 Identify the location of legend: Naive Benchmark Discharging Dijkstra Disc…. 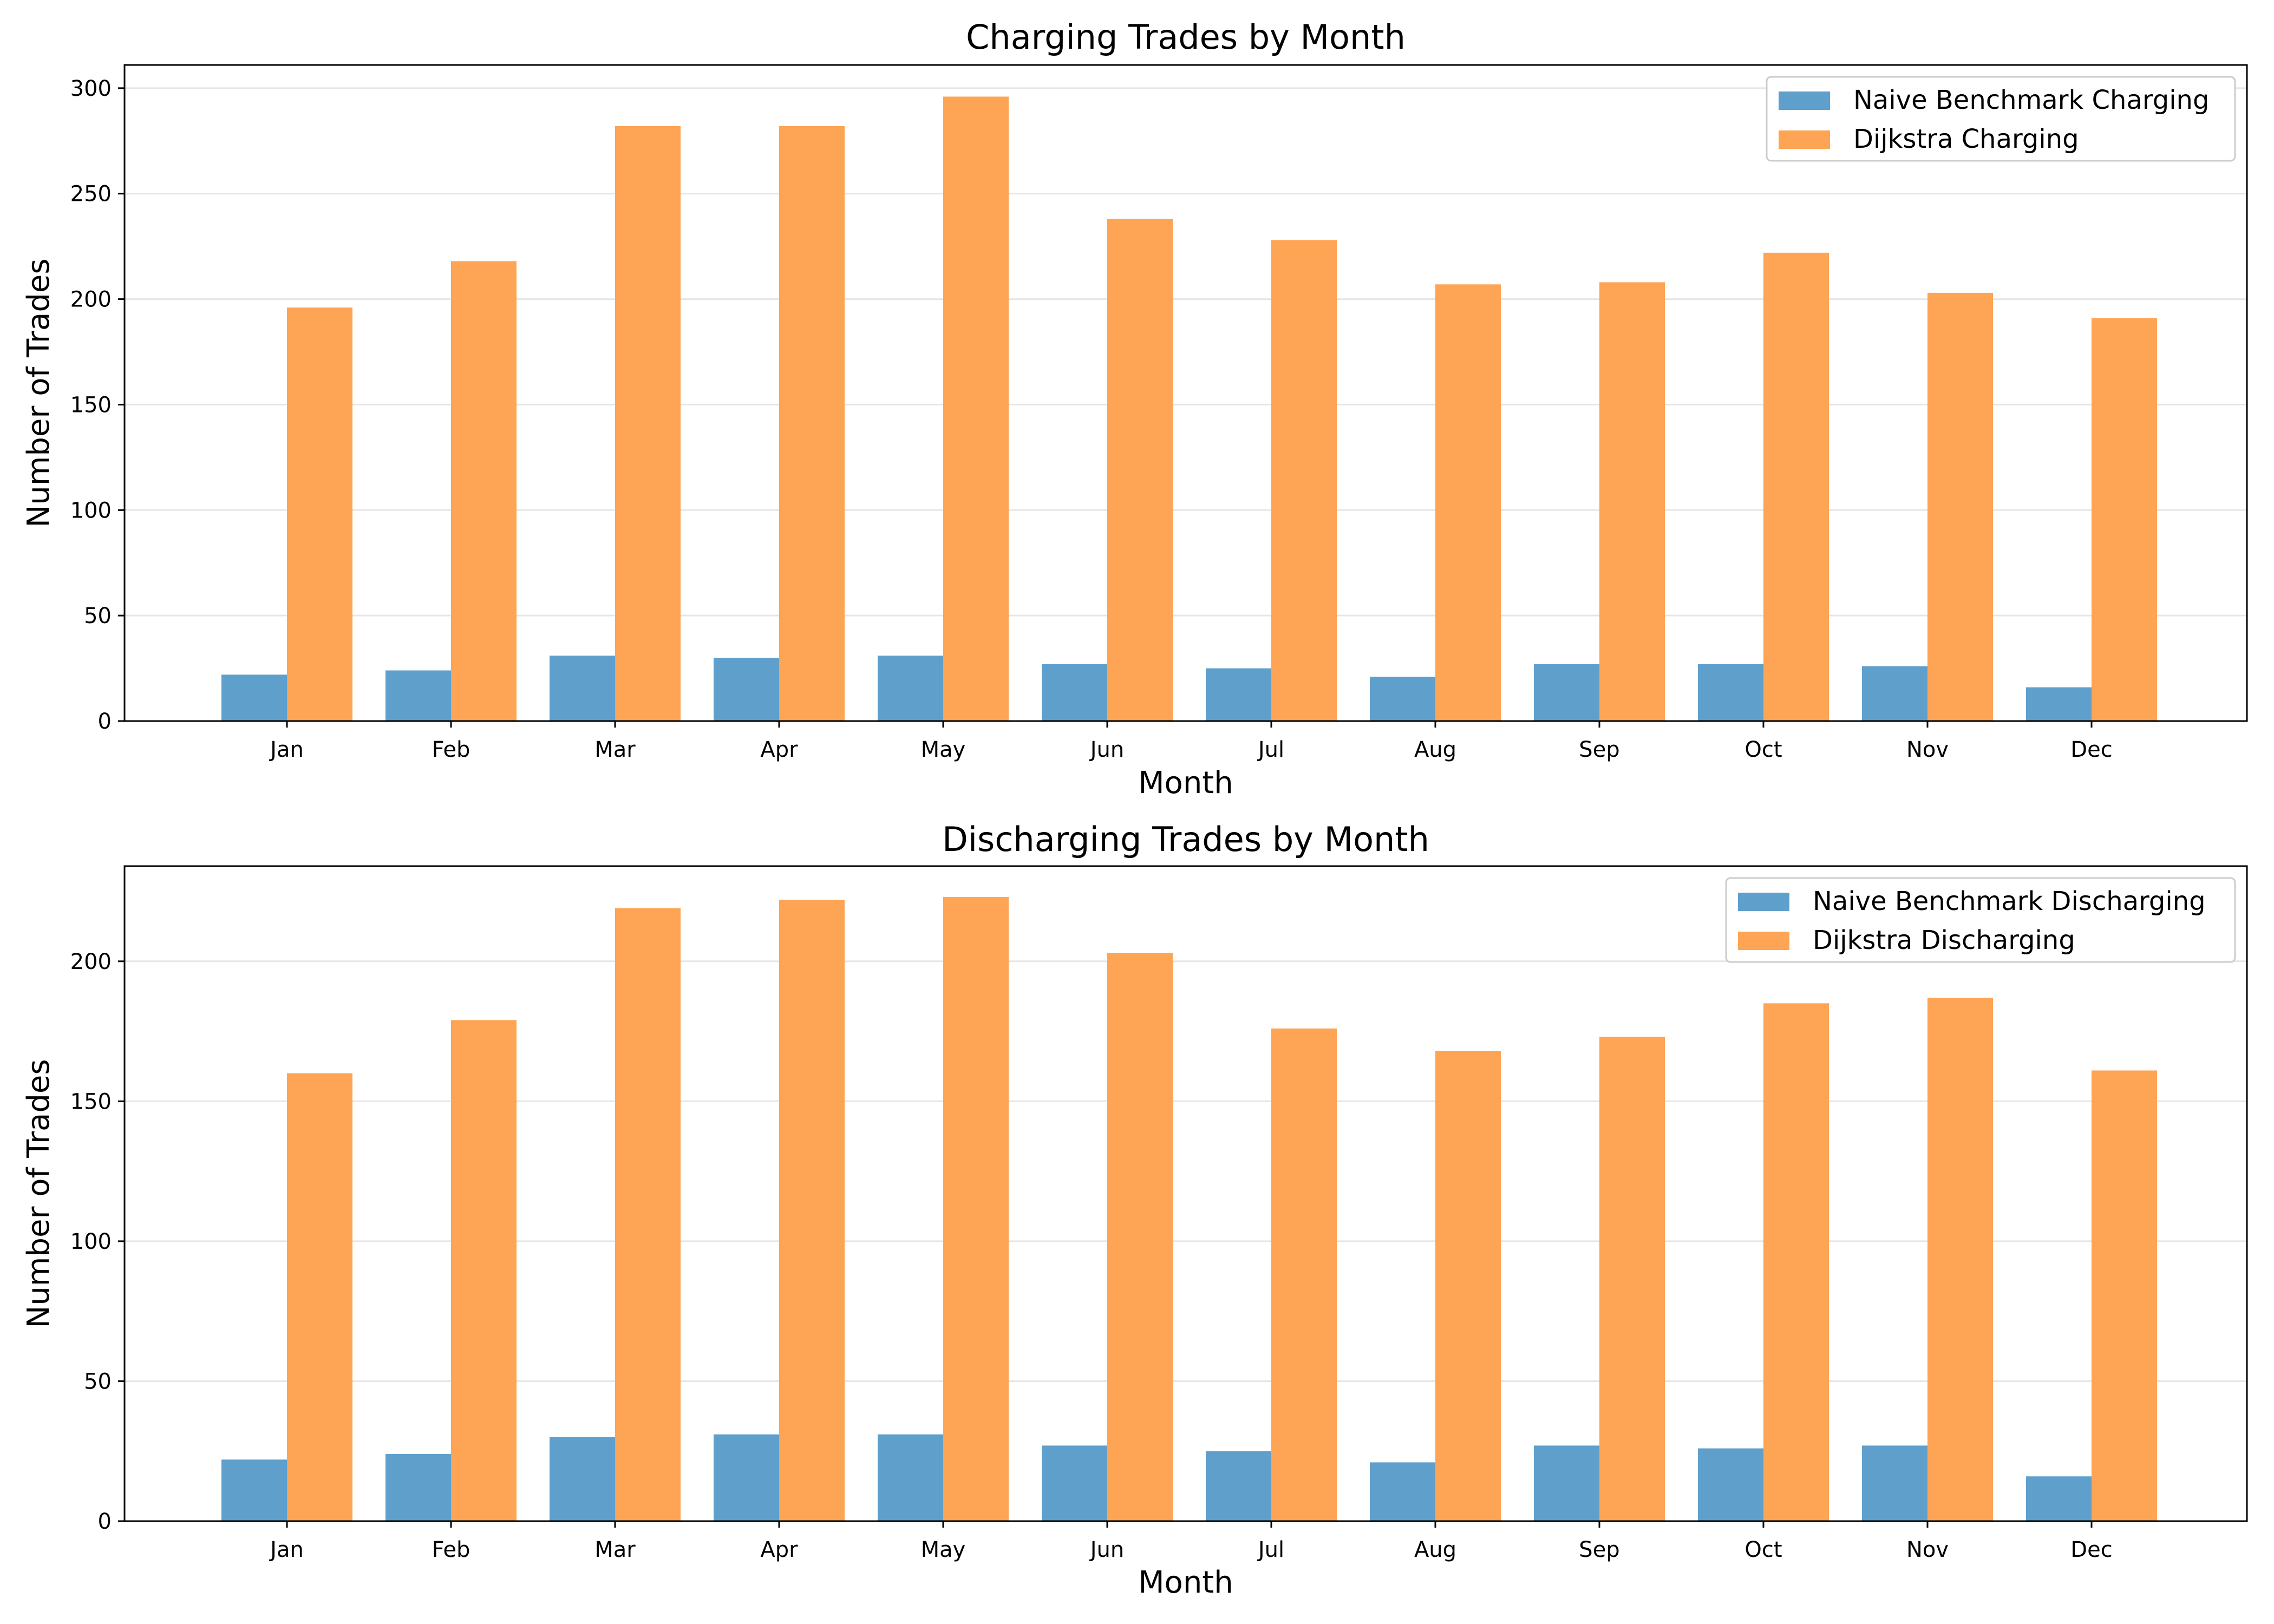
(1981, 920).